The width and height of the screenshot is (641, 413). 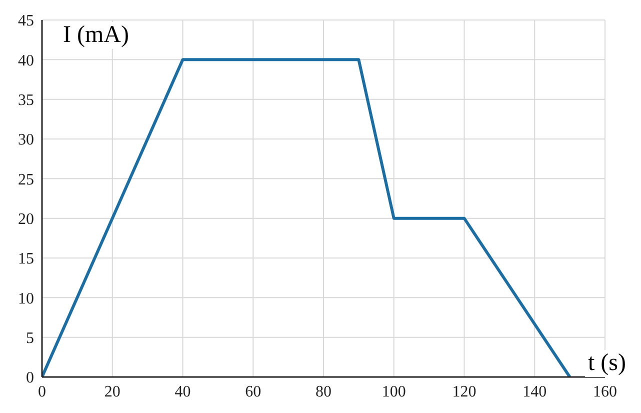 I want to click on x-tick-label: 40, so click(x=182, y=391).